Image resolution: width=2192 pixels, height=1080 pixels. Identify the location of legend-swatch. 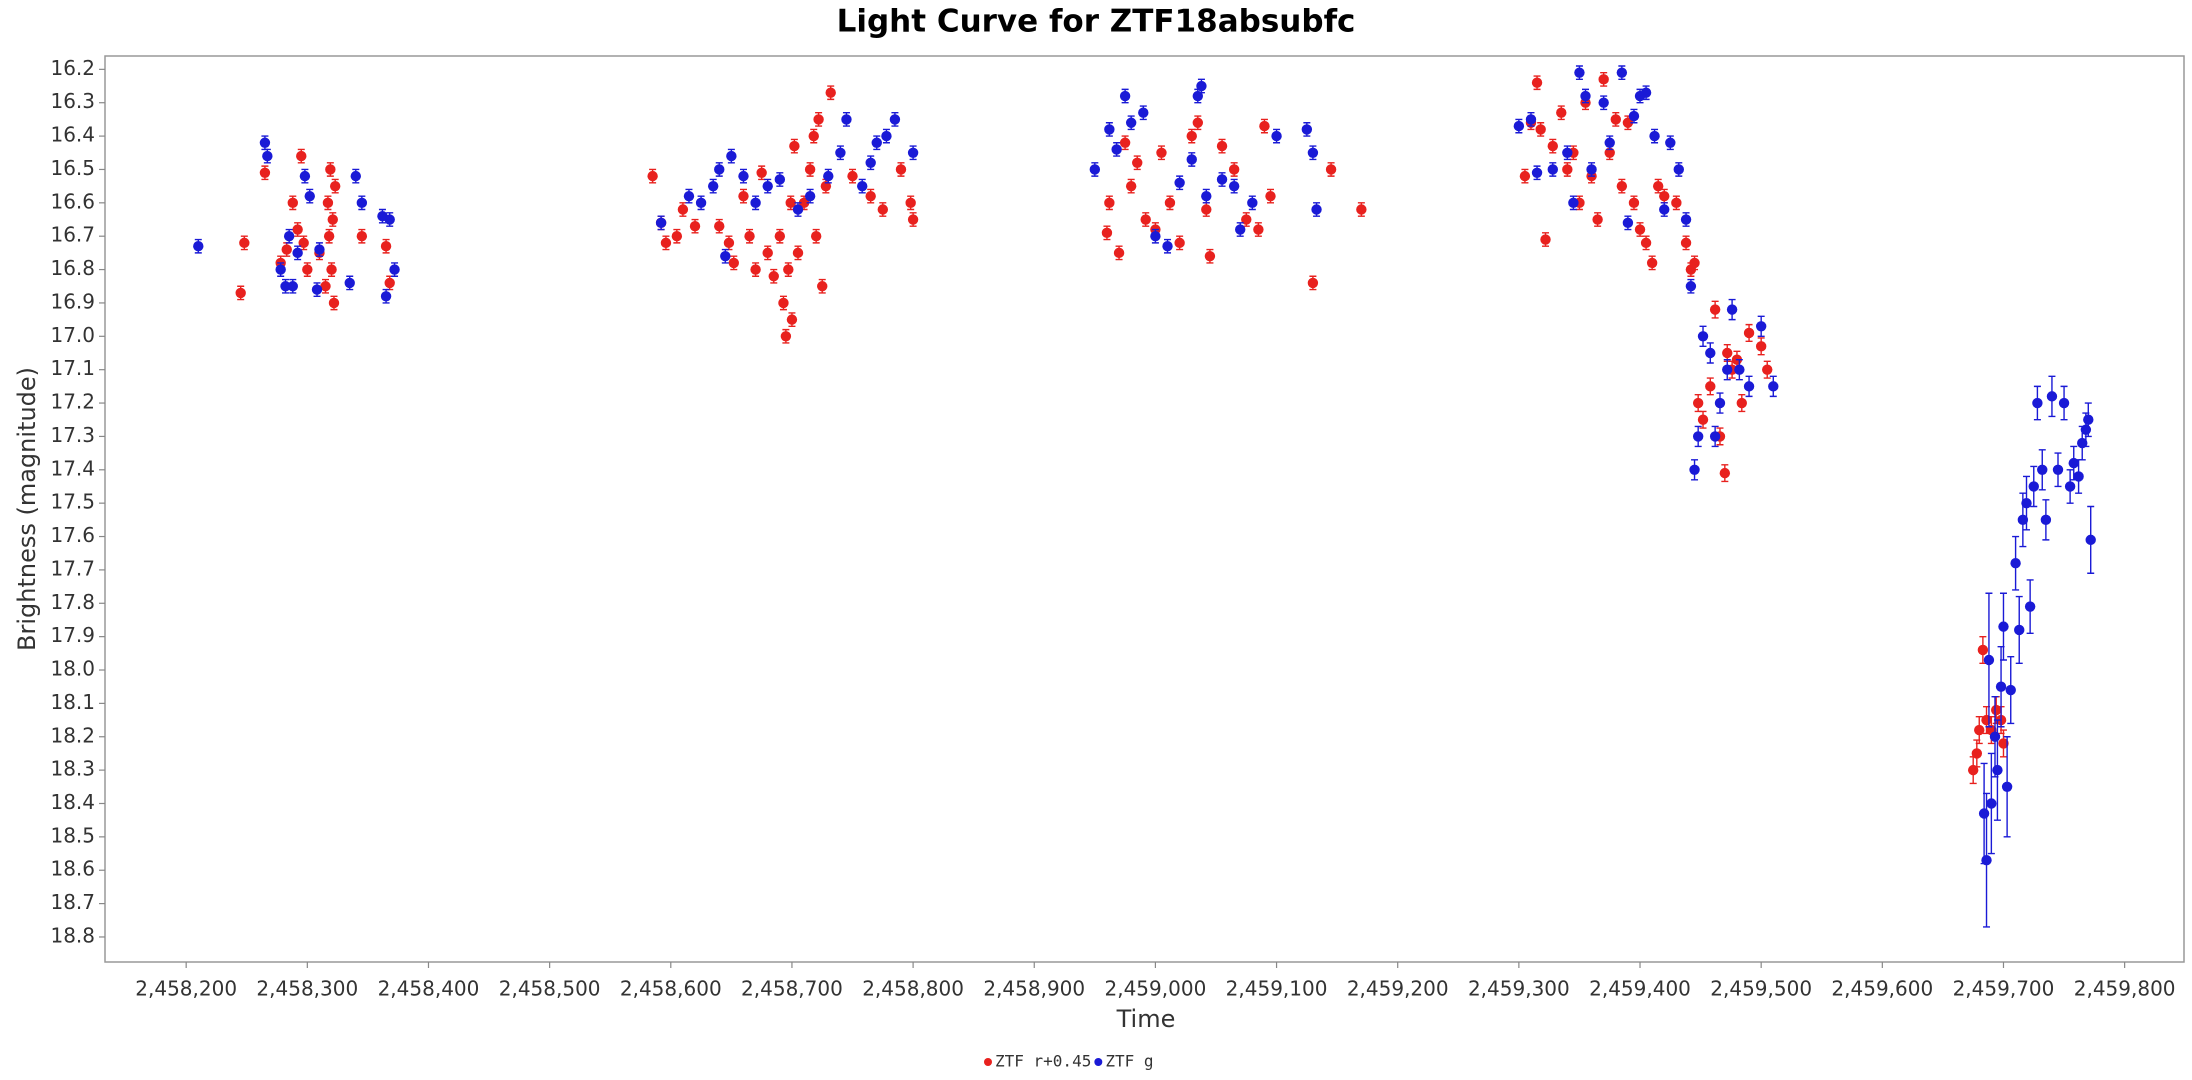
(988, 1062).